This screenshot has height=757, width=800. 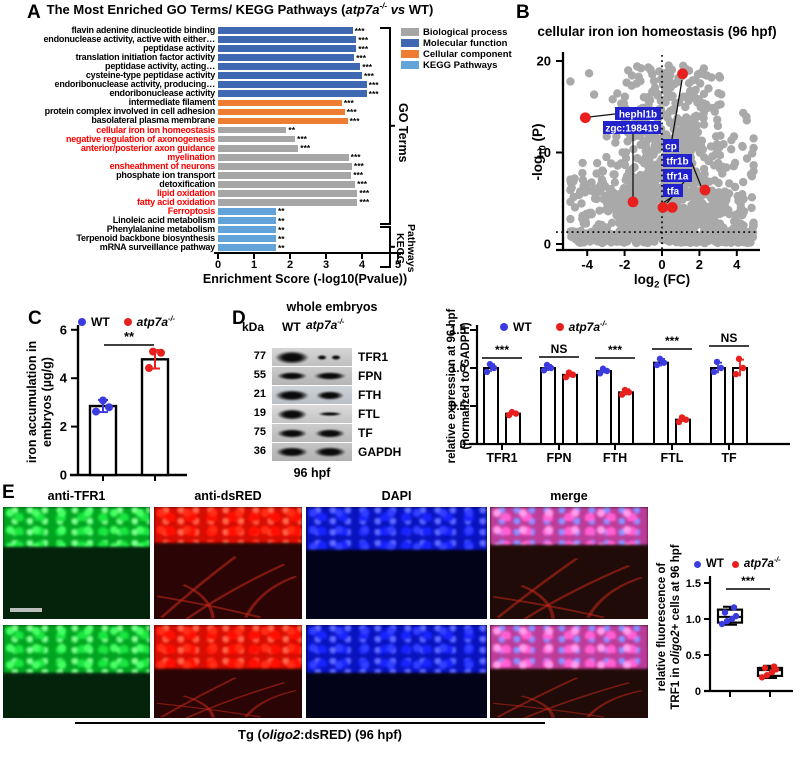 I want to click on kda-header: kDa, so click(x=253, y=327).